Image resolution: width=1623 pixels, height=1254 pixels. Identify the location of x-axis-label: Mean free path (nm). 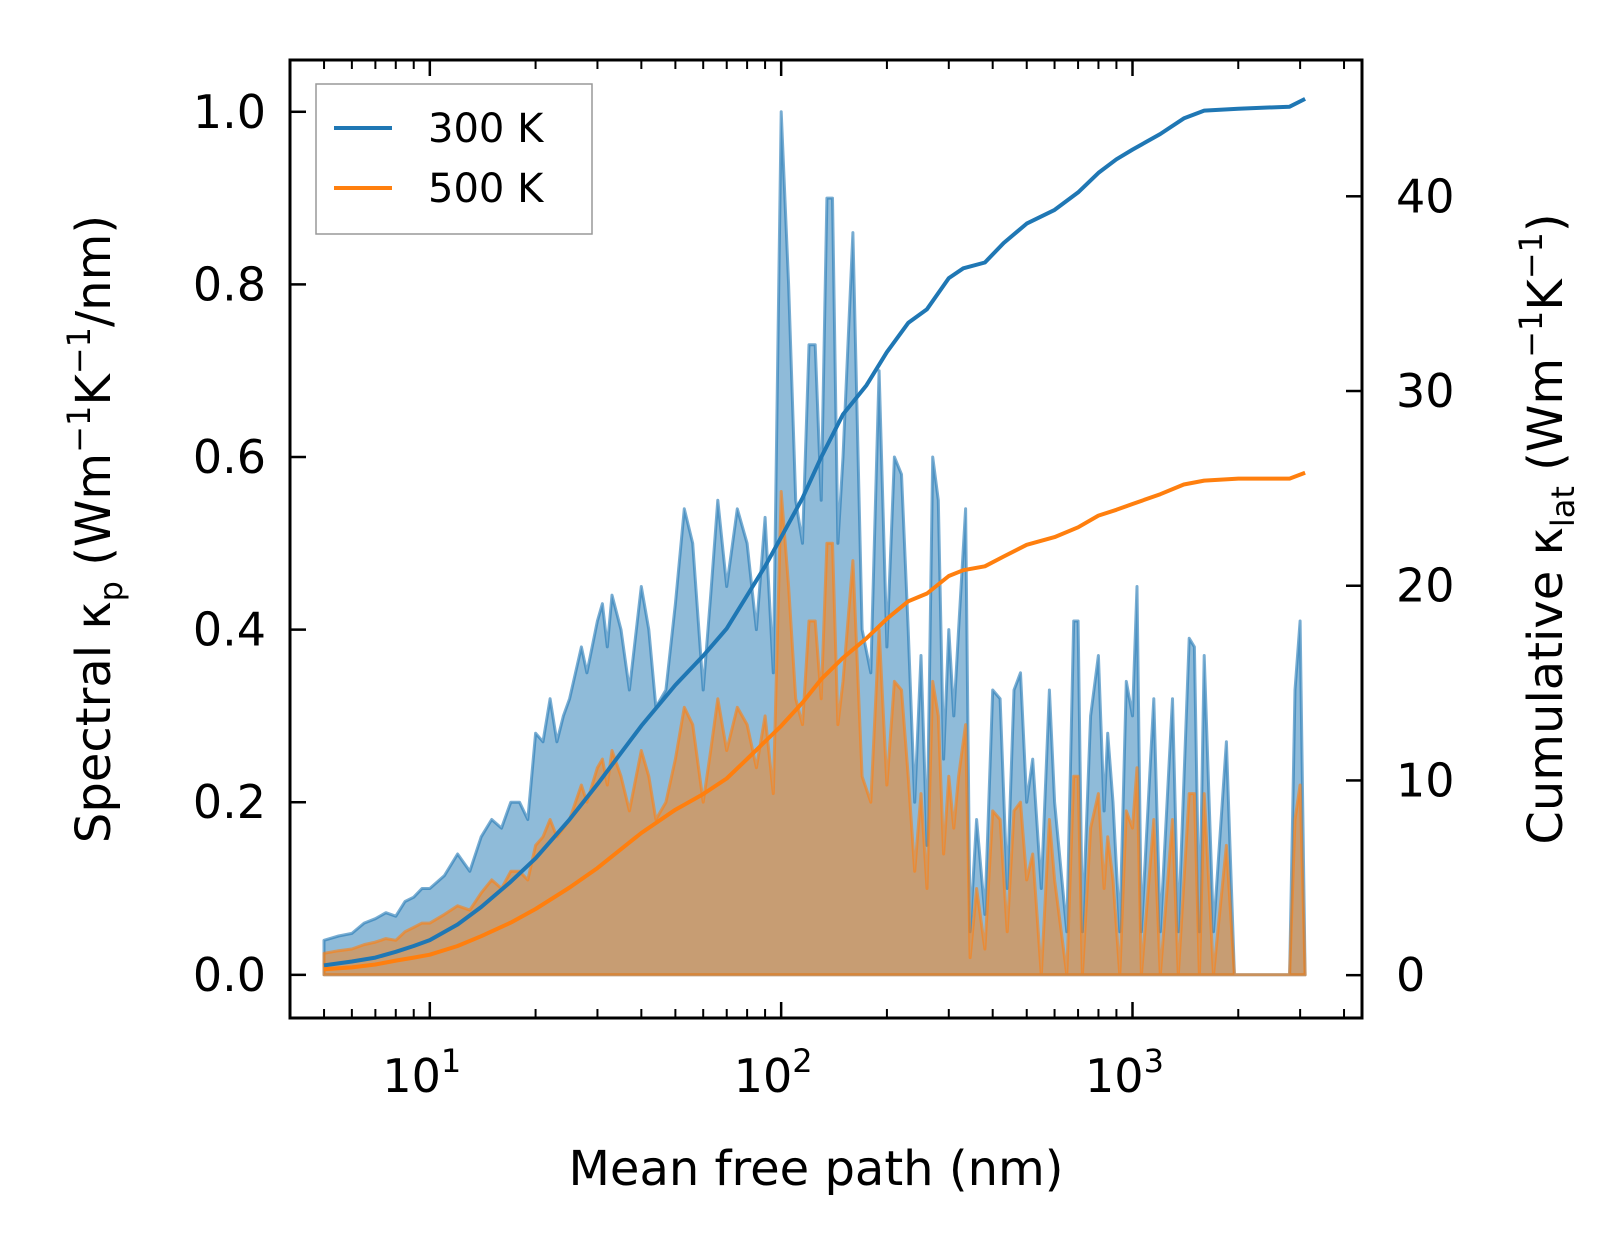
(816, 1169).